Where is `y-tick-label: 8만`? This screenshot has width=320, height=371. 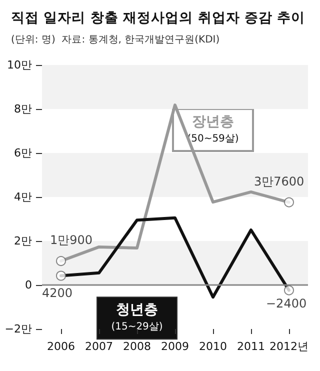
y-tick-label: 8만 is located at coordinates (23, 109).